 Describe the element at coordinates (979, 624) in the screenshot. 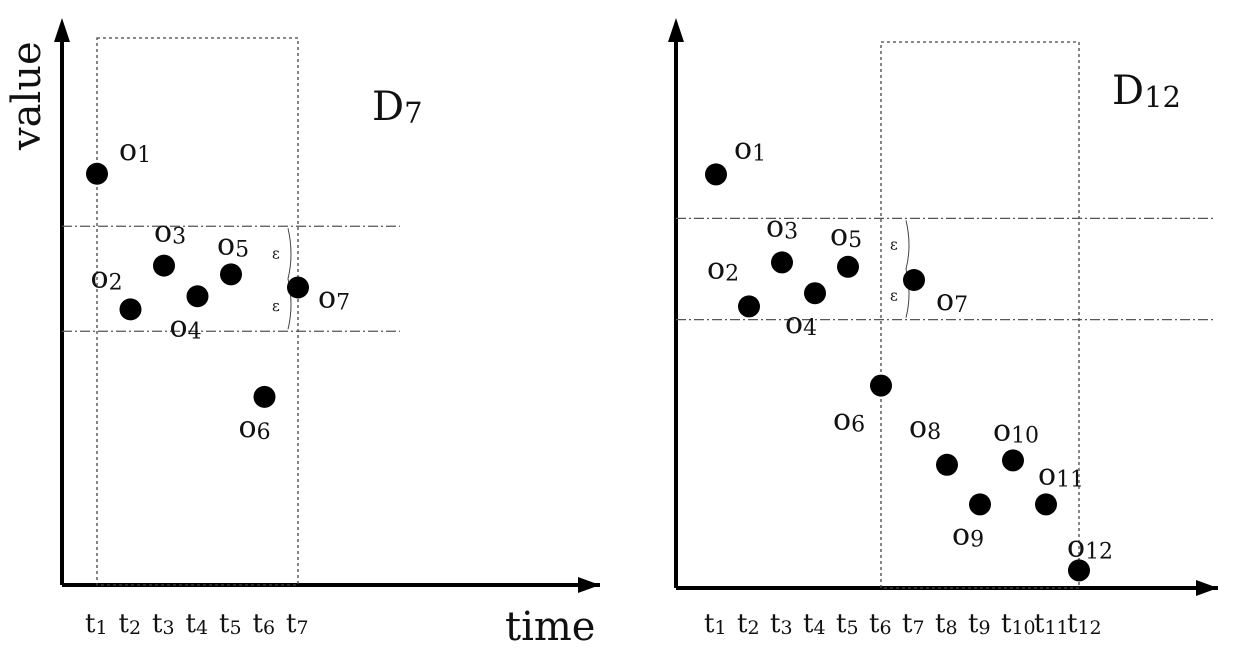

I see `x-tick-label-t9: t9` at that location.